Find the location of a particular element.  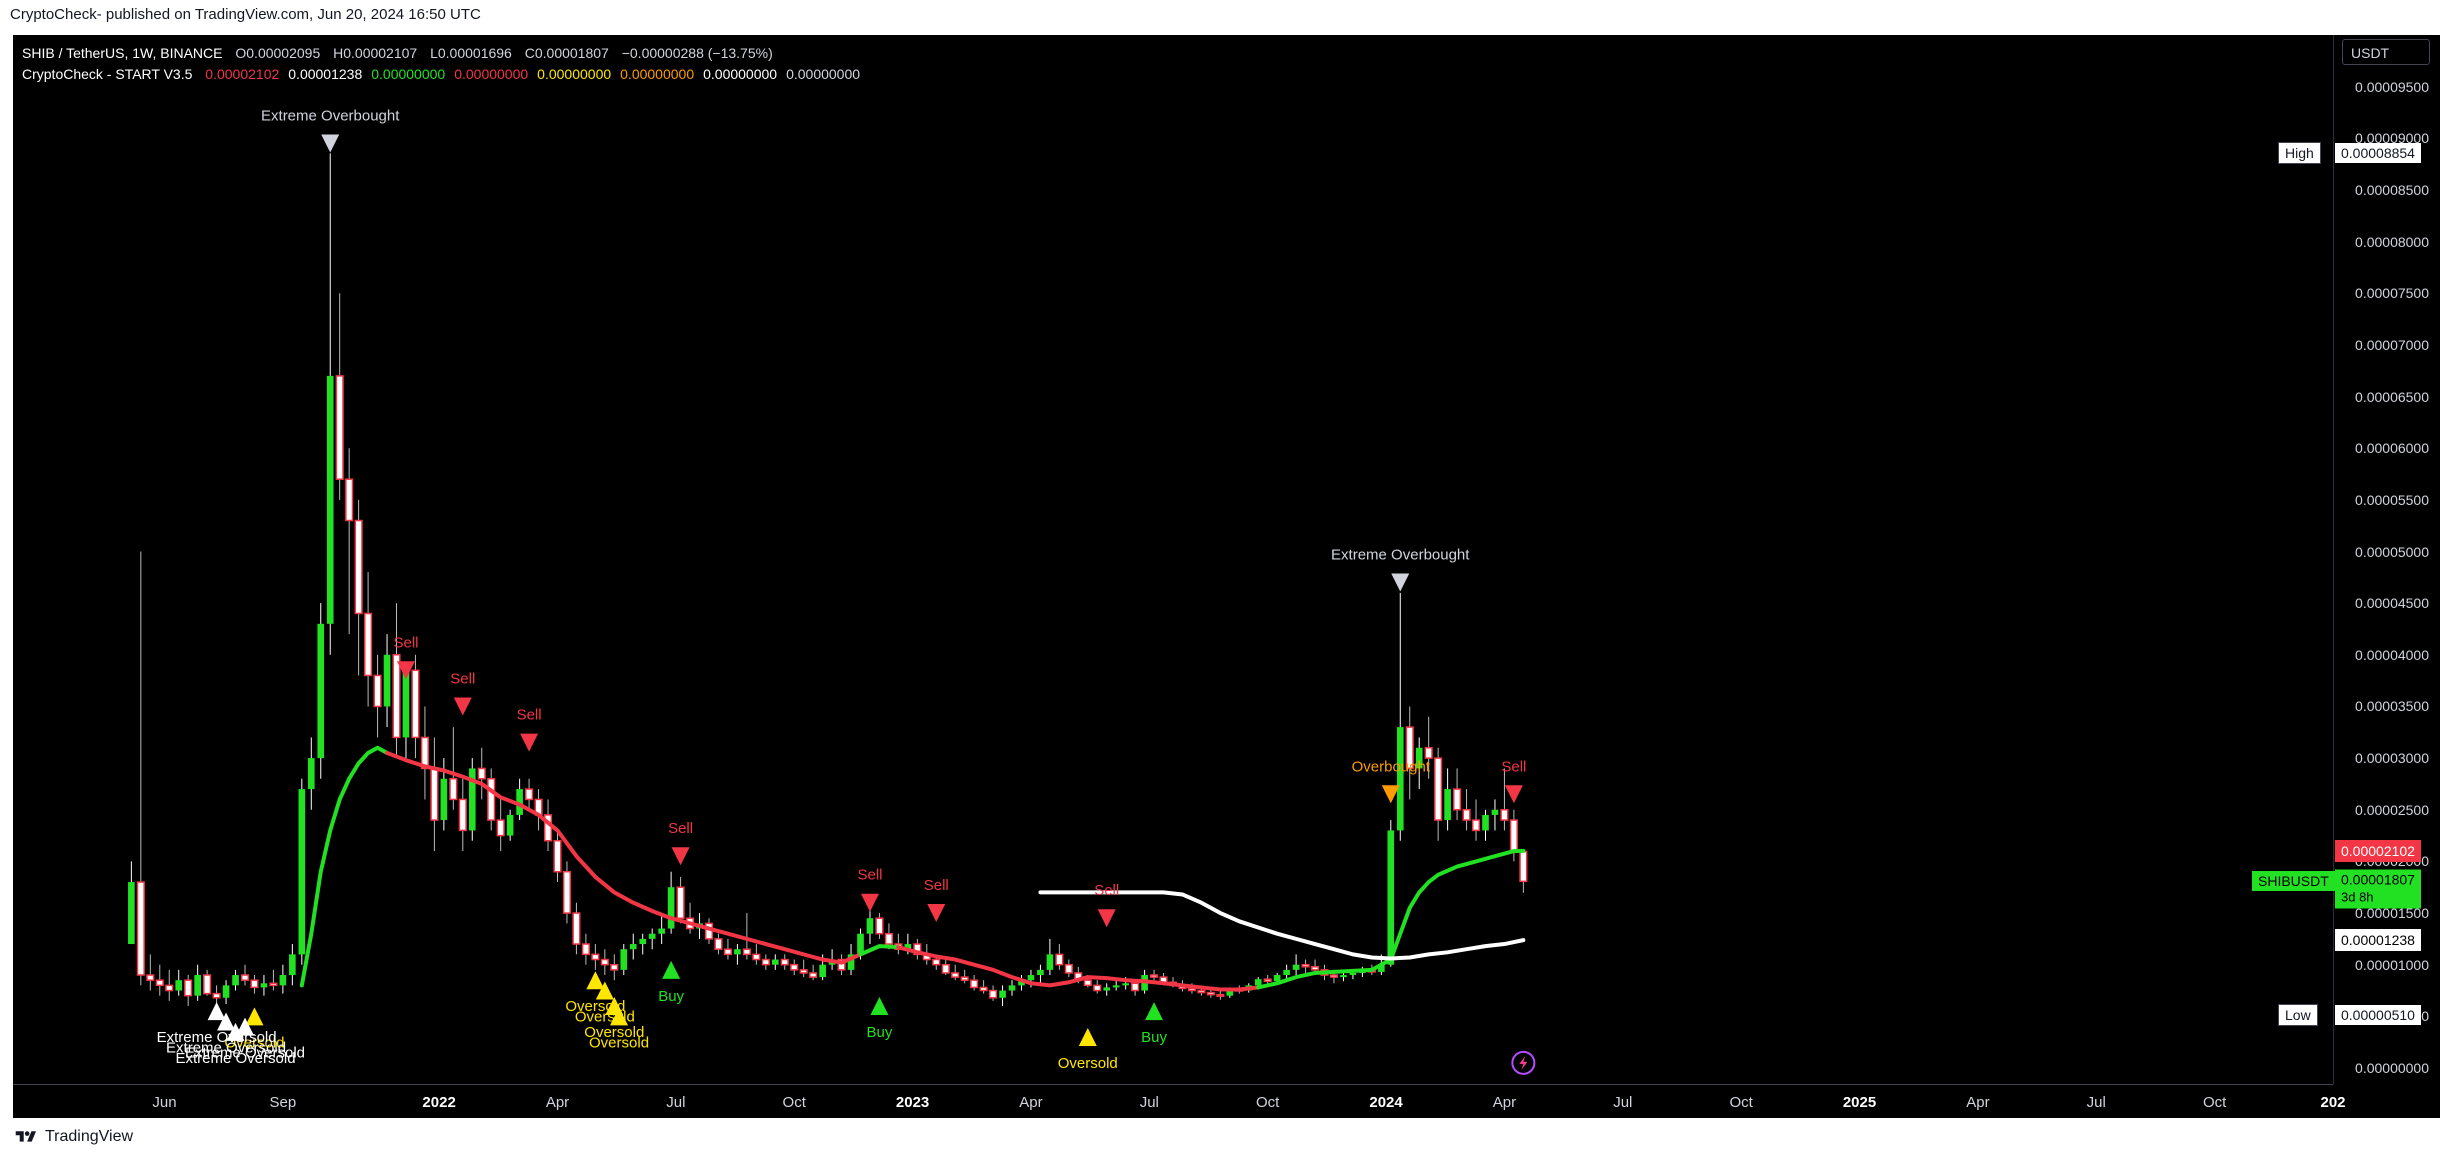

signal-label-3: Sell is located at coordinates (462, 678).